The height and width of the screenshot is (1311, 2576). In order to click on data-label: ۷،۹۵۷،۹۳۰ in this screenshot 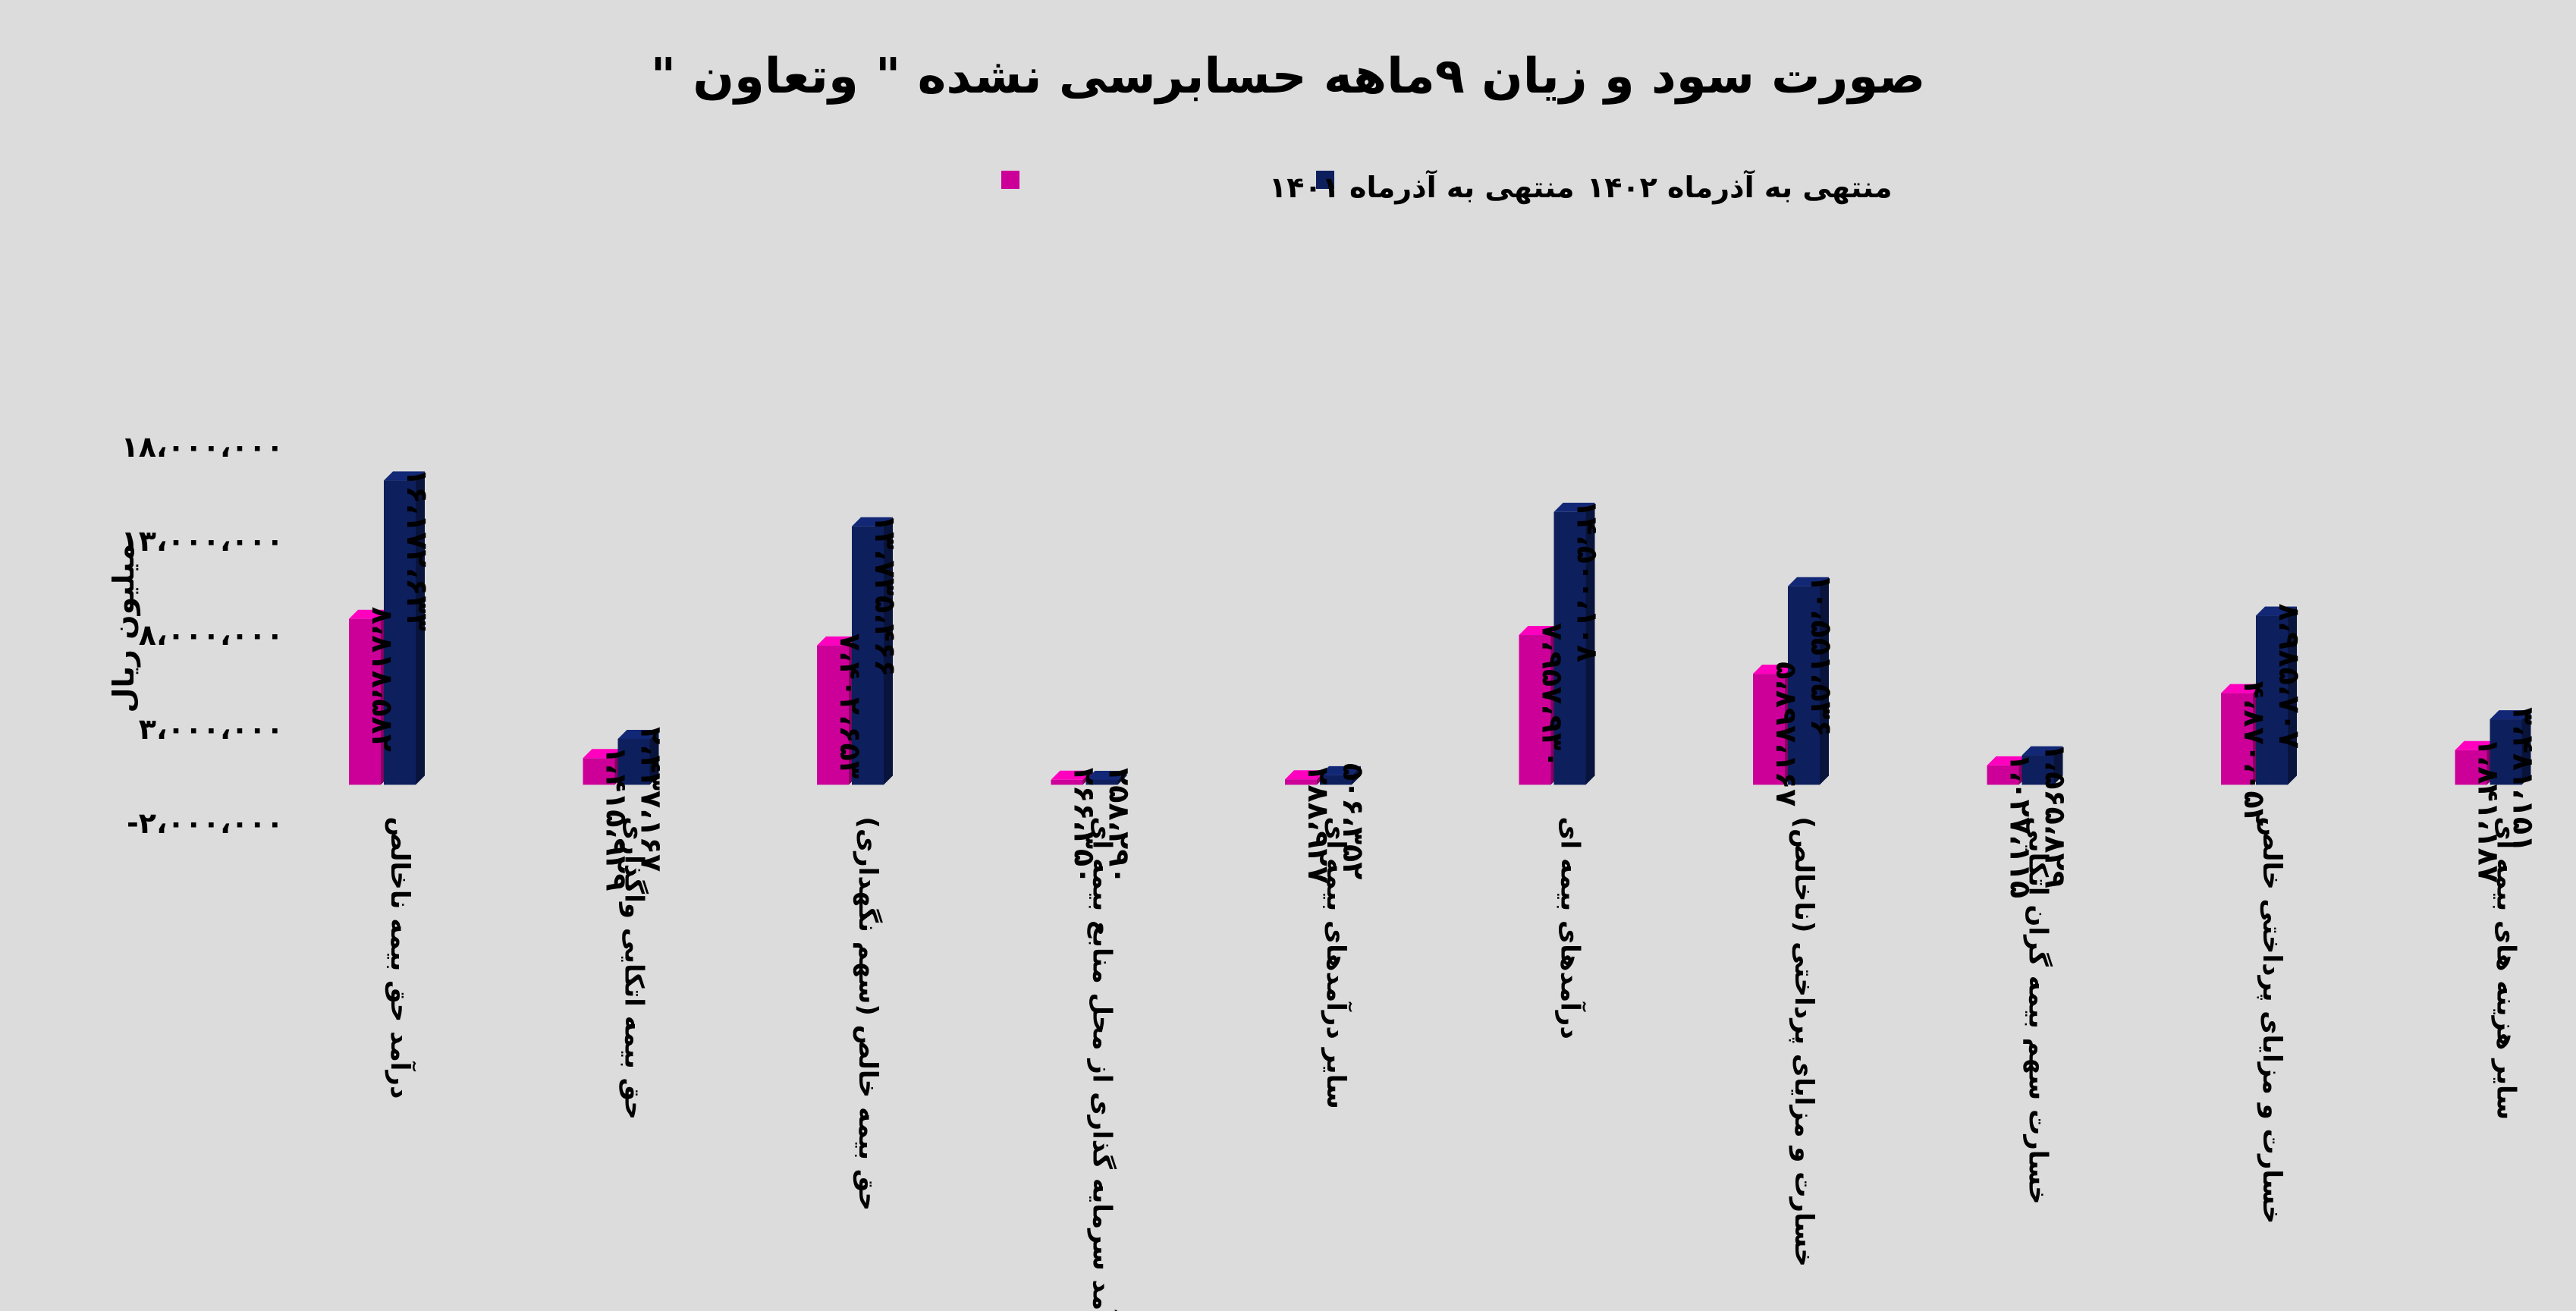, I will do `click(1552, 695)`.